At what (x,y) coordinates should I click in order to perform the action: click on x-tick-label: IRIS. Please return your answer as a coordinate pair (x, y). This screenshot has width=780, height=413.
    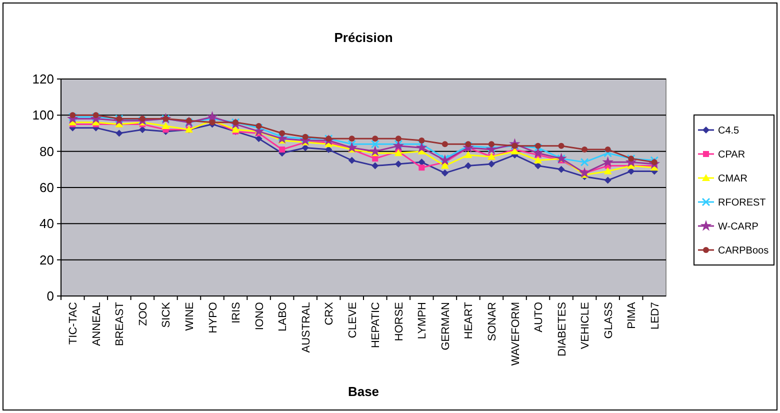
    Looking at the image, I should click on (236, 313).